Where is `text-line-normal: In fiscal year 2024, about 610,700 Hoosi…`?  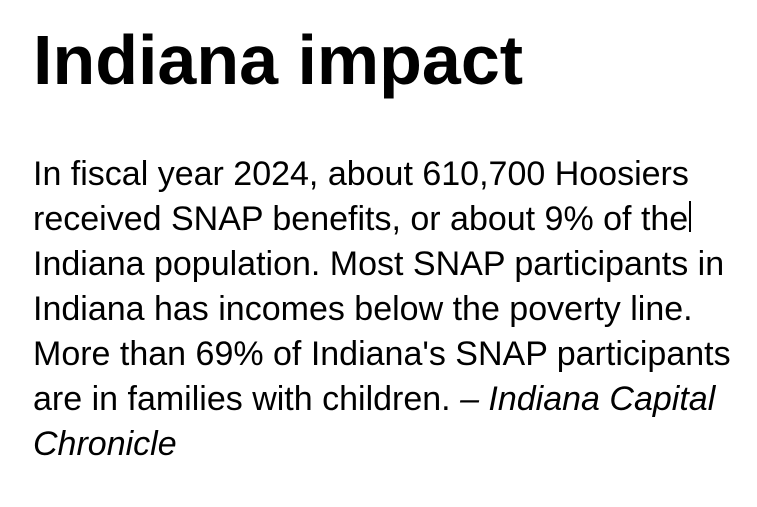
text-line-normal: In fiscal year 2024, about 610,700 Hoosi… is located at coordinates (361, 174).